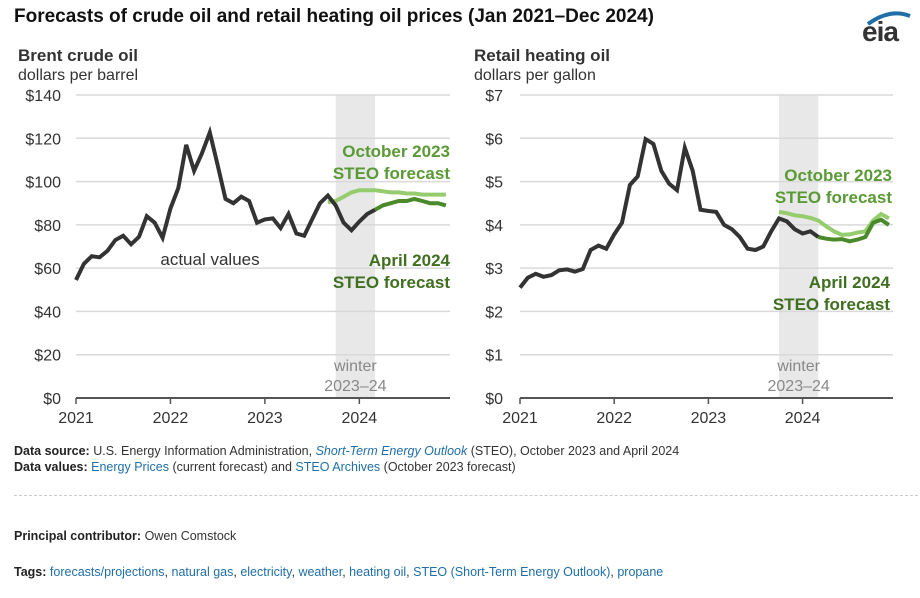 The height and width of the screenshot is (598, 920). What do you see at coordinates (47, 312) in the screenshot?
I see `y-tick-label: $40` at bounding box center [47, 312].